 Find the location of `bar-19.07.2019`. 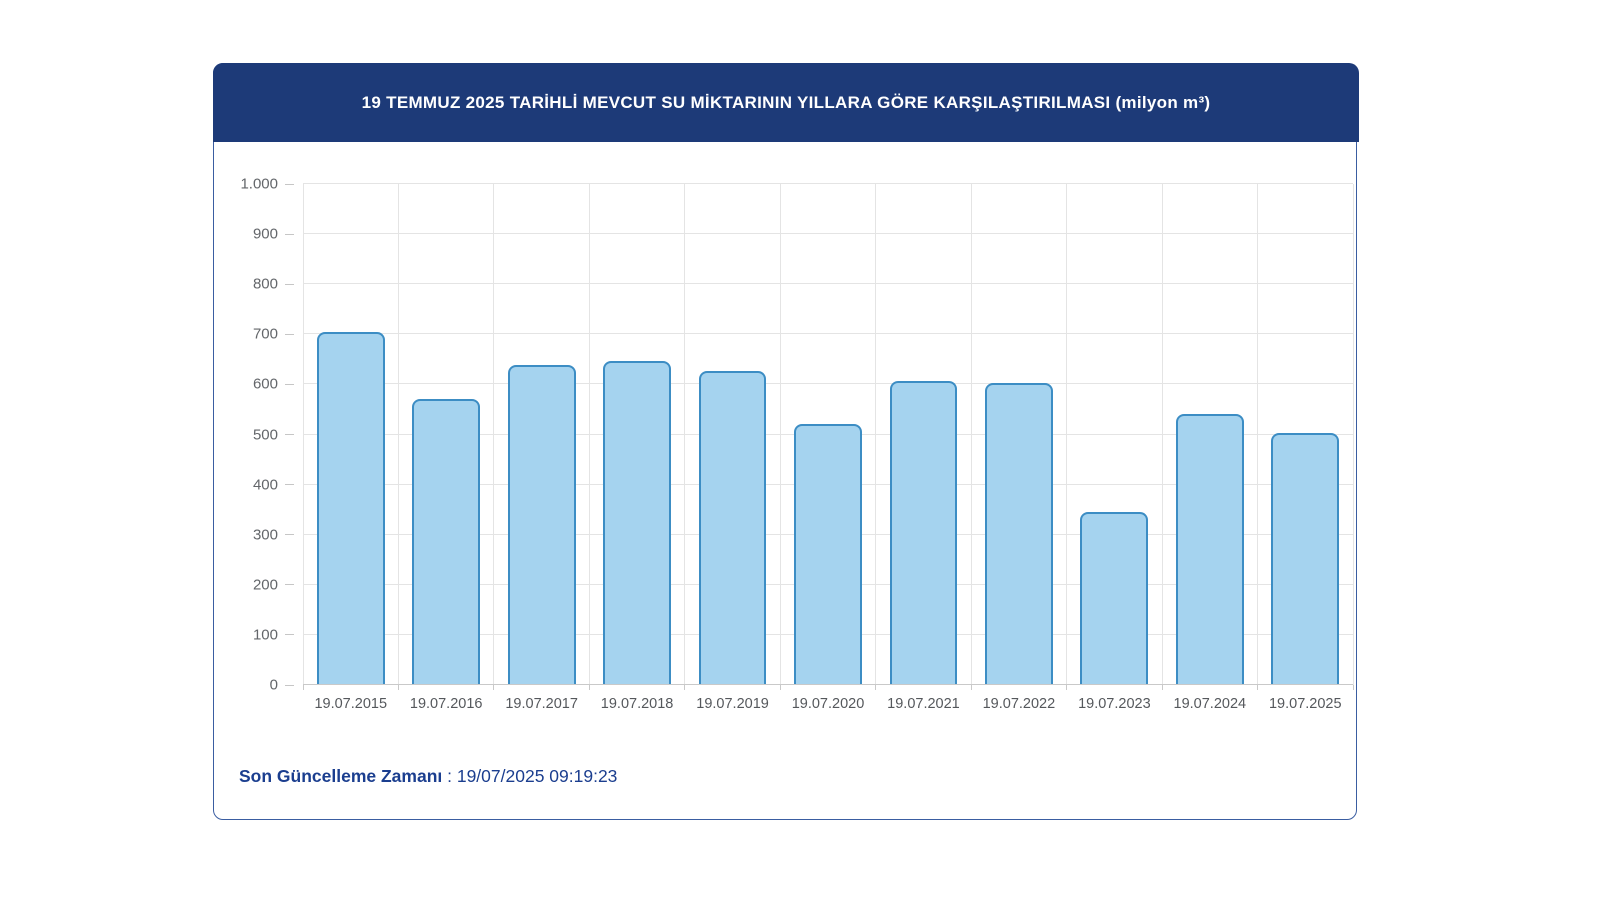

bar-19.07.2019 is located at coordinates (732, 527).